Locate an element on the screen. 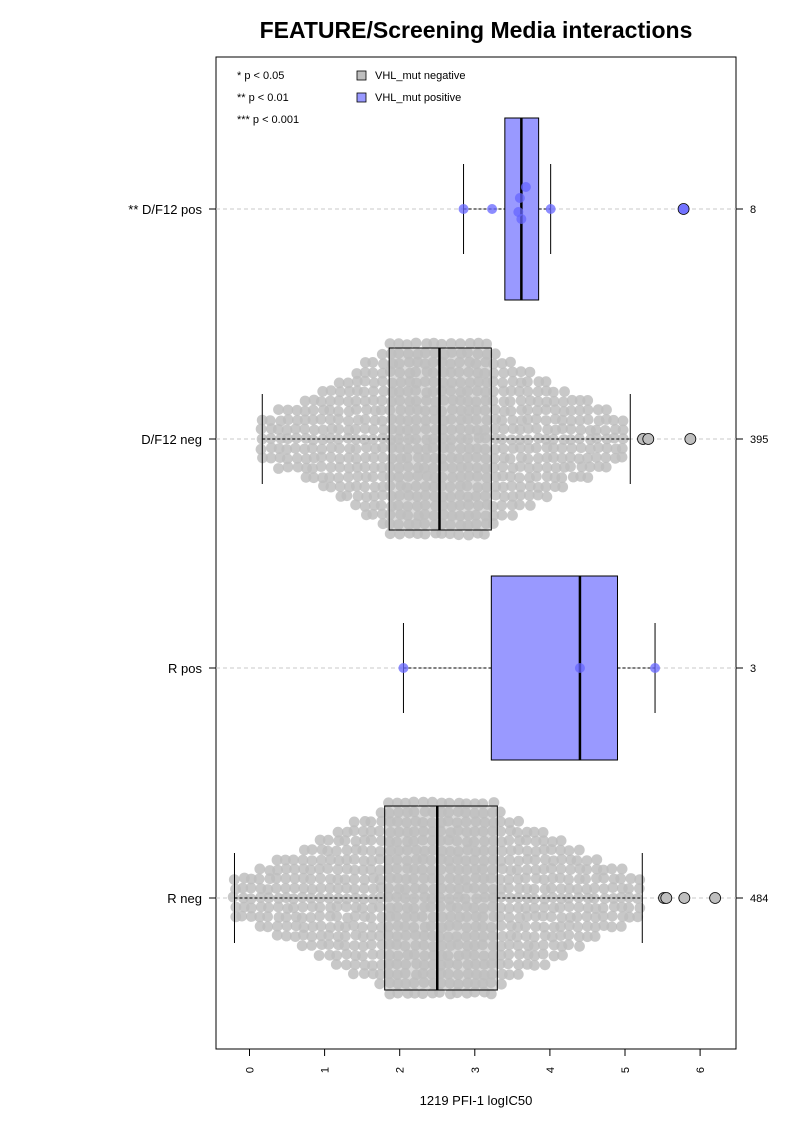 This screenshot has height=1122, width=793. x-axis: 0 1 2 3 4 5 6 is located at coordinates (476, 1060).